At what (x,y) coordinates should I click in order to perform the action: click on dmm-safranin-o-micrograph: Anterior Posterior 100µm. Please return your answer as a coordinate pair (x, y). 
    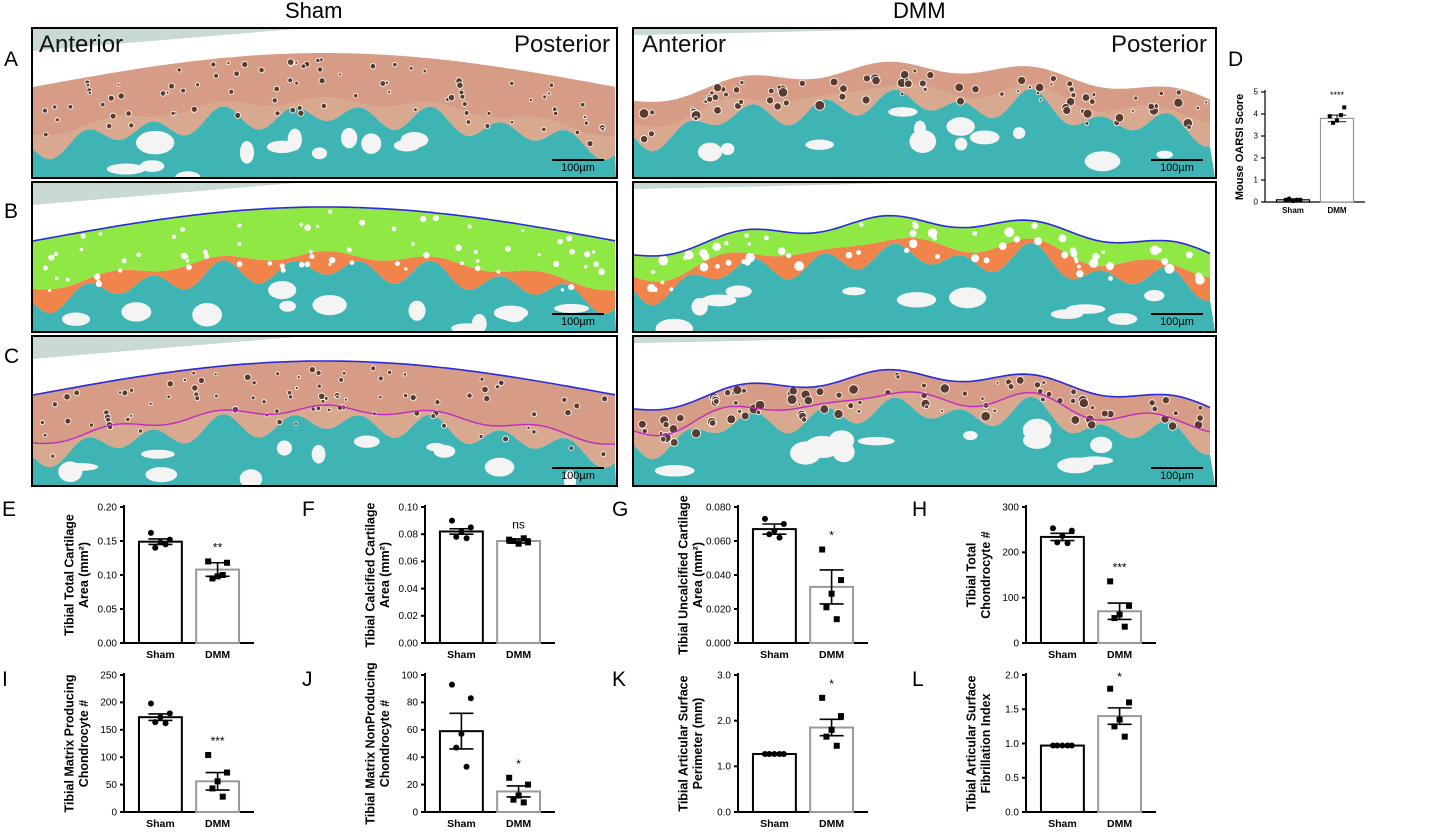
    Looking at the image, I should click on (924, 103).